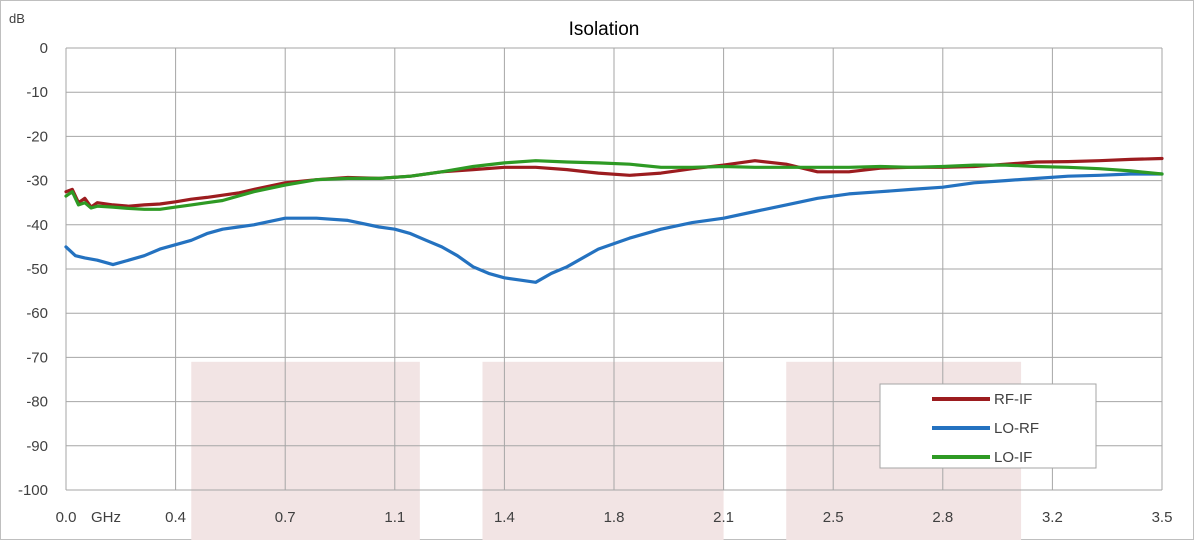  What do you see at coordinates (1162, 517) in the screenshot?
I see `x-tick-label-10: 3.5` at bounding box center [1162, 517].